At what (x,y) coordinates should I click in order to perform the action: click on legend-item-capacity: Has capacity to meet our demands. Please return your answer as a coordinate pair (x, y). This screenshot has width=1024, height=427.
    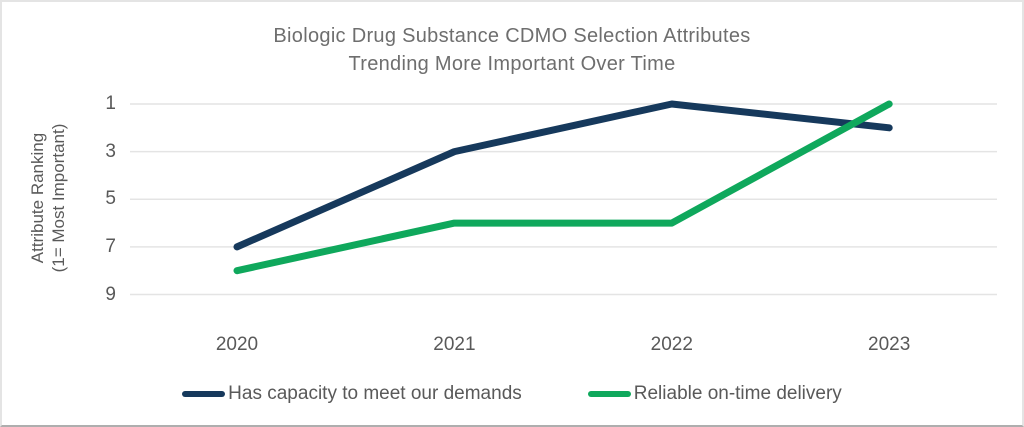
    Looking at the image, I should click on (352, 394).